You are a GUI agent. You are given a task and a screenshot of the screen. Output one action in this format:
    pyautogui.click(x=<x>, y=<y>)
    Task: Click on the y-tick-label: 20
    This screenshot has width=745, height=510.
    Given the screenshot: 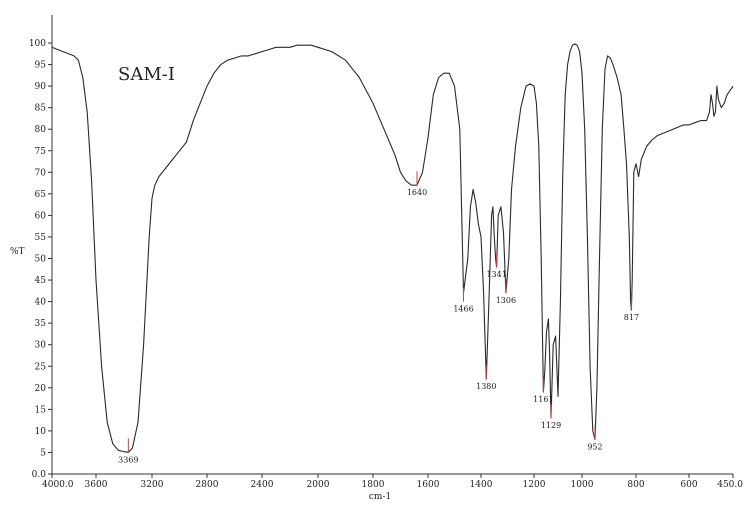 What is the action you would take?
    pyautogui.click(x=41, y=389)
    